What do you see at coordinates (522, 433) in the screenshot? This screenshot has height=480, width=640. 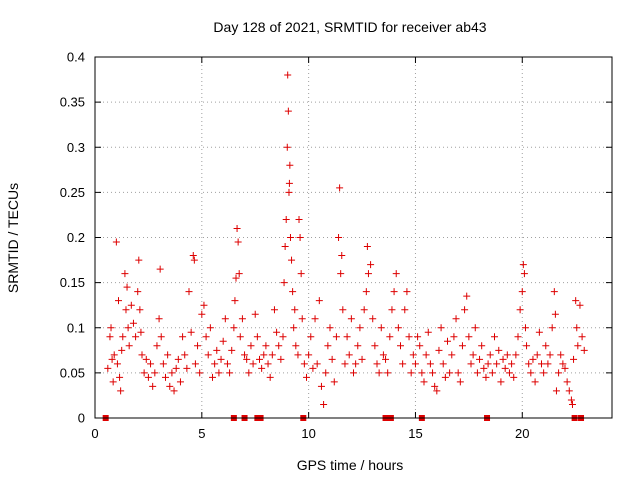 I see `x-tick-label: 20` at bounding box center [522, 433].